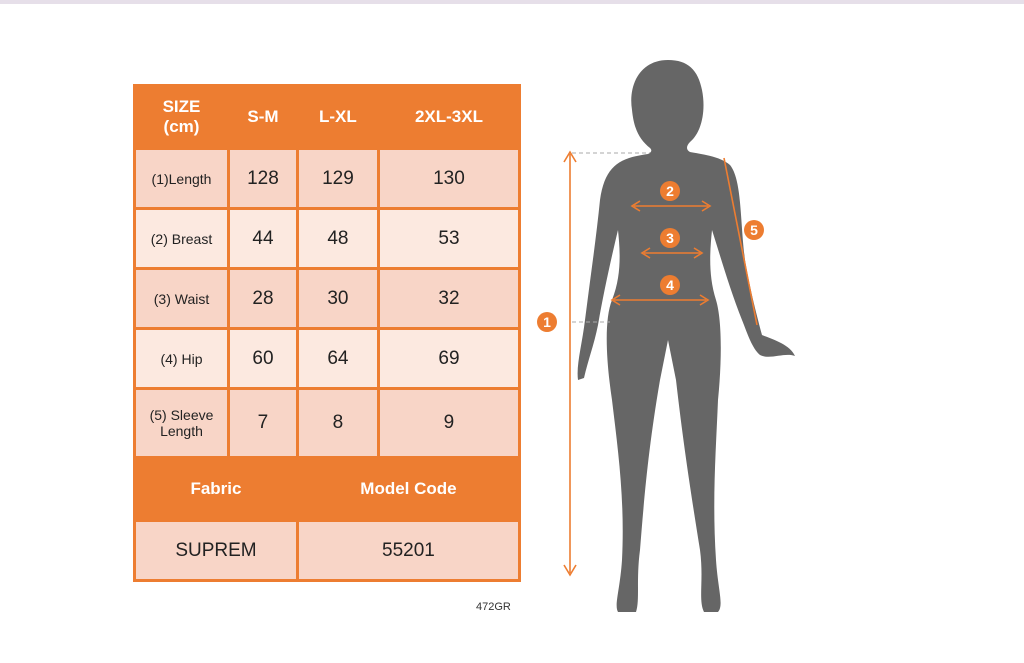  What do you see at coordinates (181, 358) in the screenshot?
I see `row-label: (4) Hip` at bounding box center [181, 358].